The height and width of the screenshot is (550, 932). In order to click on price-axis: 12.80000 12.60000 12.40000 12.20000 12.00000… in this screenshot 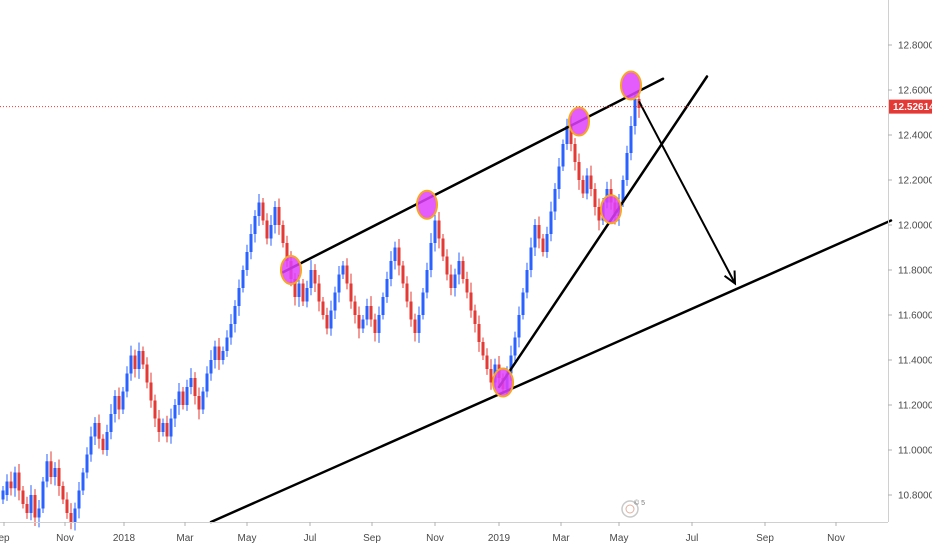, I will do `click(910, 261)`.